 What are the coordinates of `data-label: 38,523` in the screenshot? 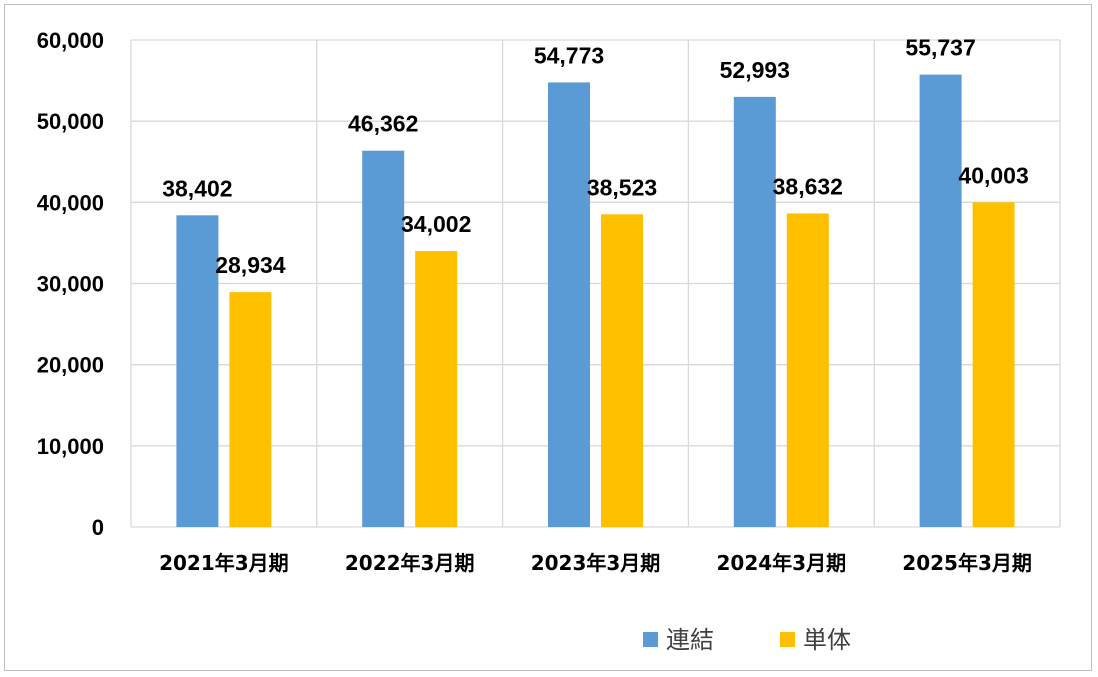 It's located at (622, 187).